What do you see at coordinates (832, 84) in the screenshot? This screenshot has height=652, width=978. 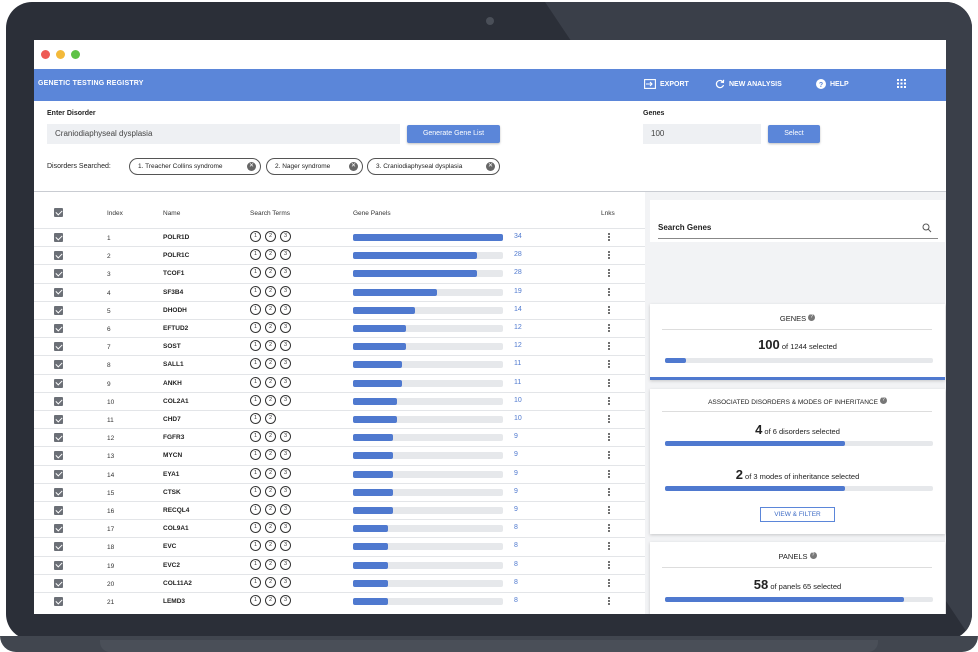 I see `help-button: ? HELP` at bounding box center [832, 84].